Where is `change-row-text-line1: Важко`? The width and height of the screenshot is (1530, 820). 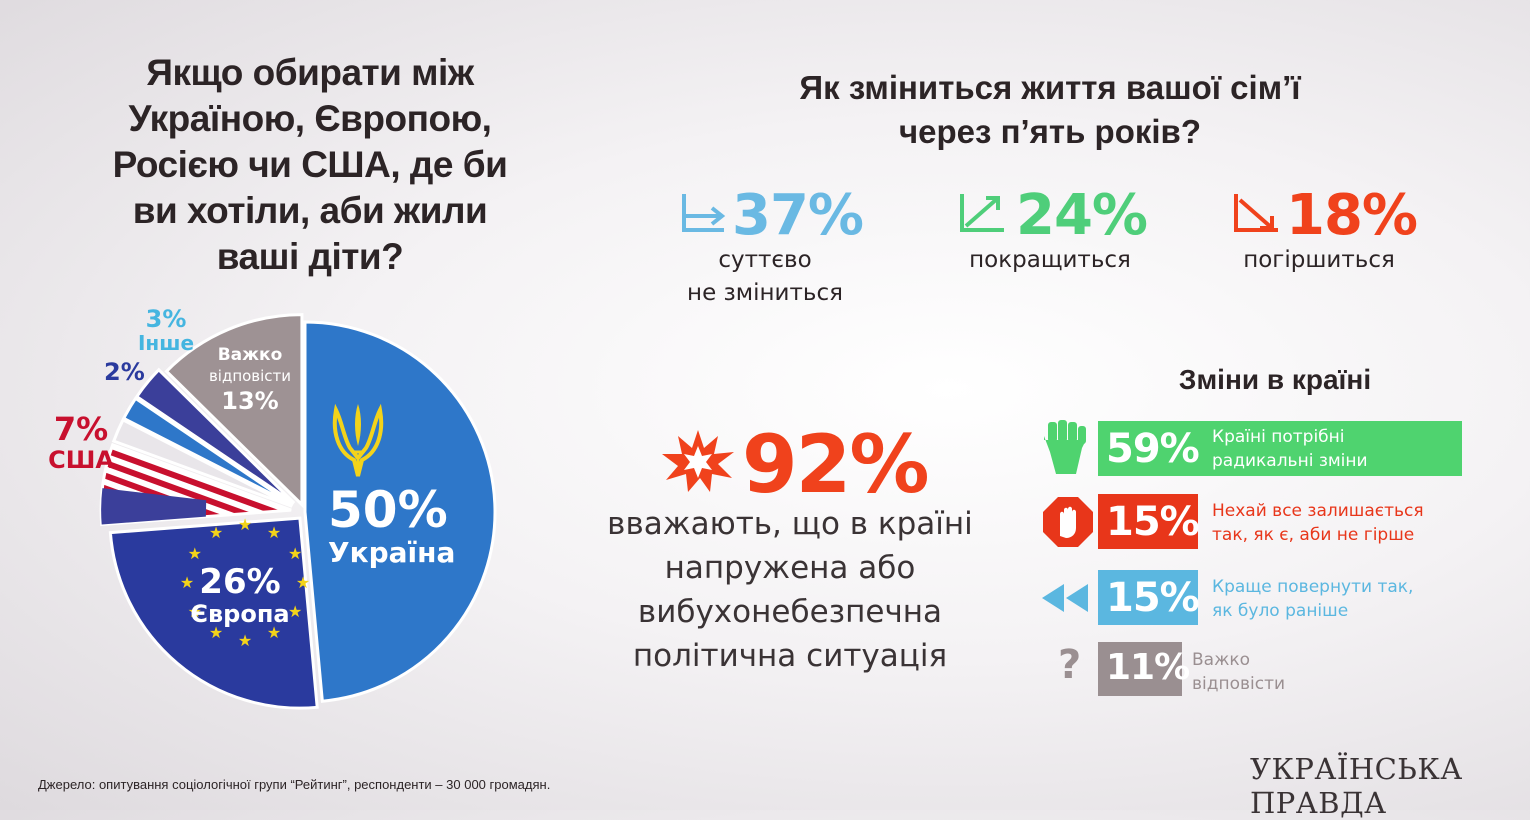 change-row-text-line1: Важко is located at coordinates (1221, 660).